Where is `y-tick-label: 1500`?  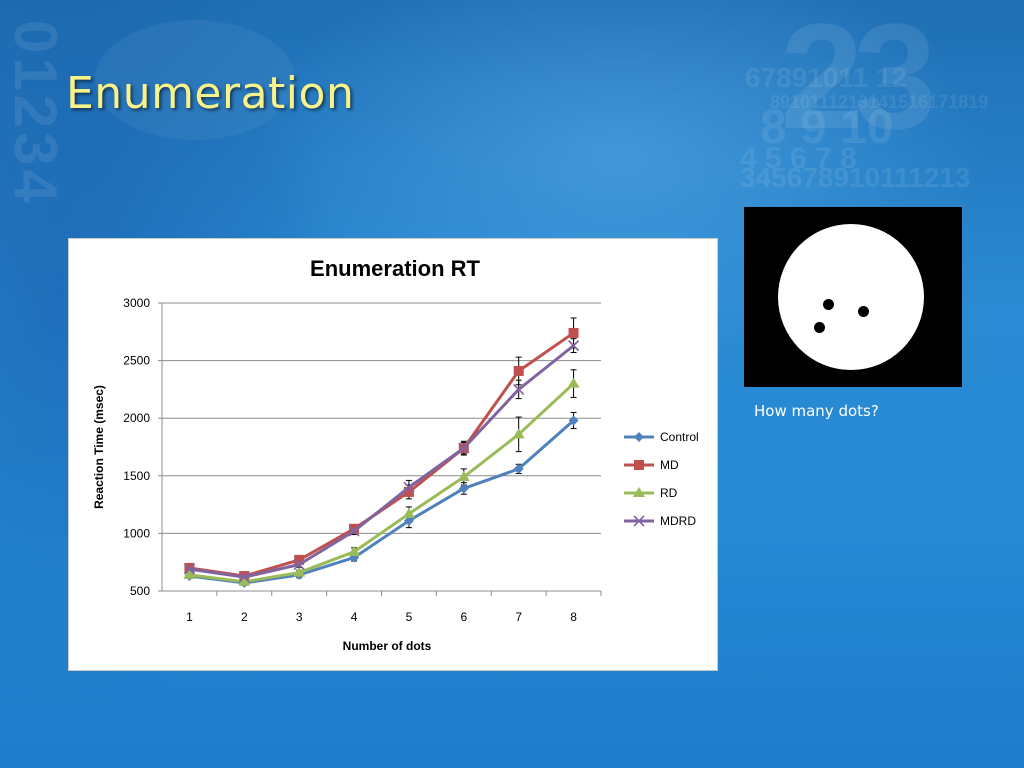
y-tick-label: 1500 is located at coordinates (136, 476).